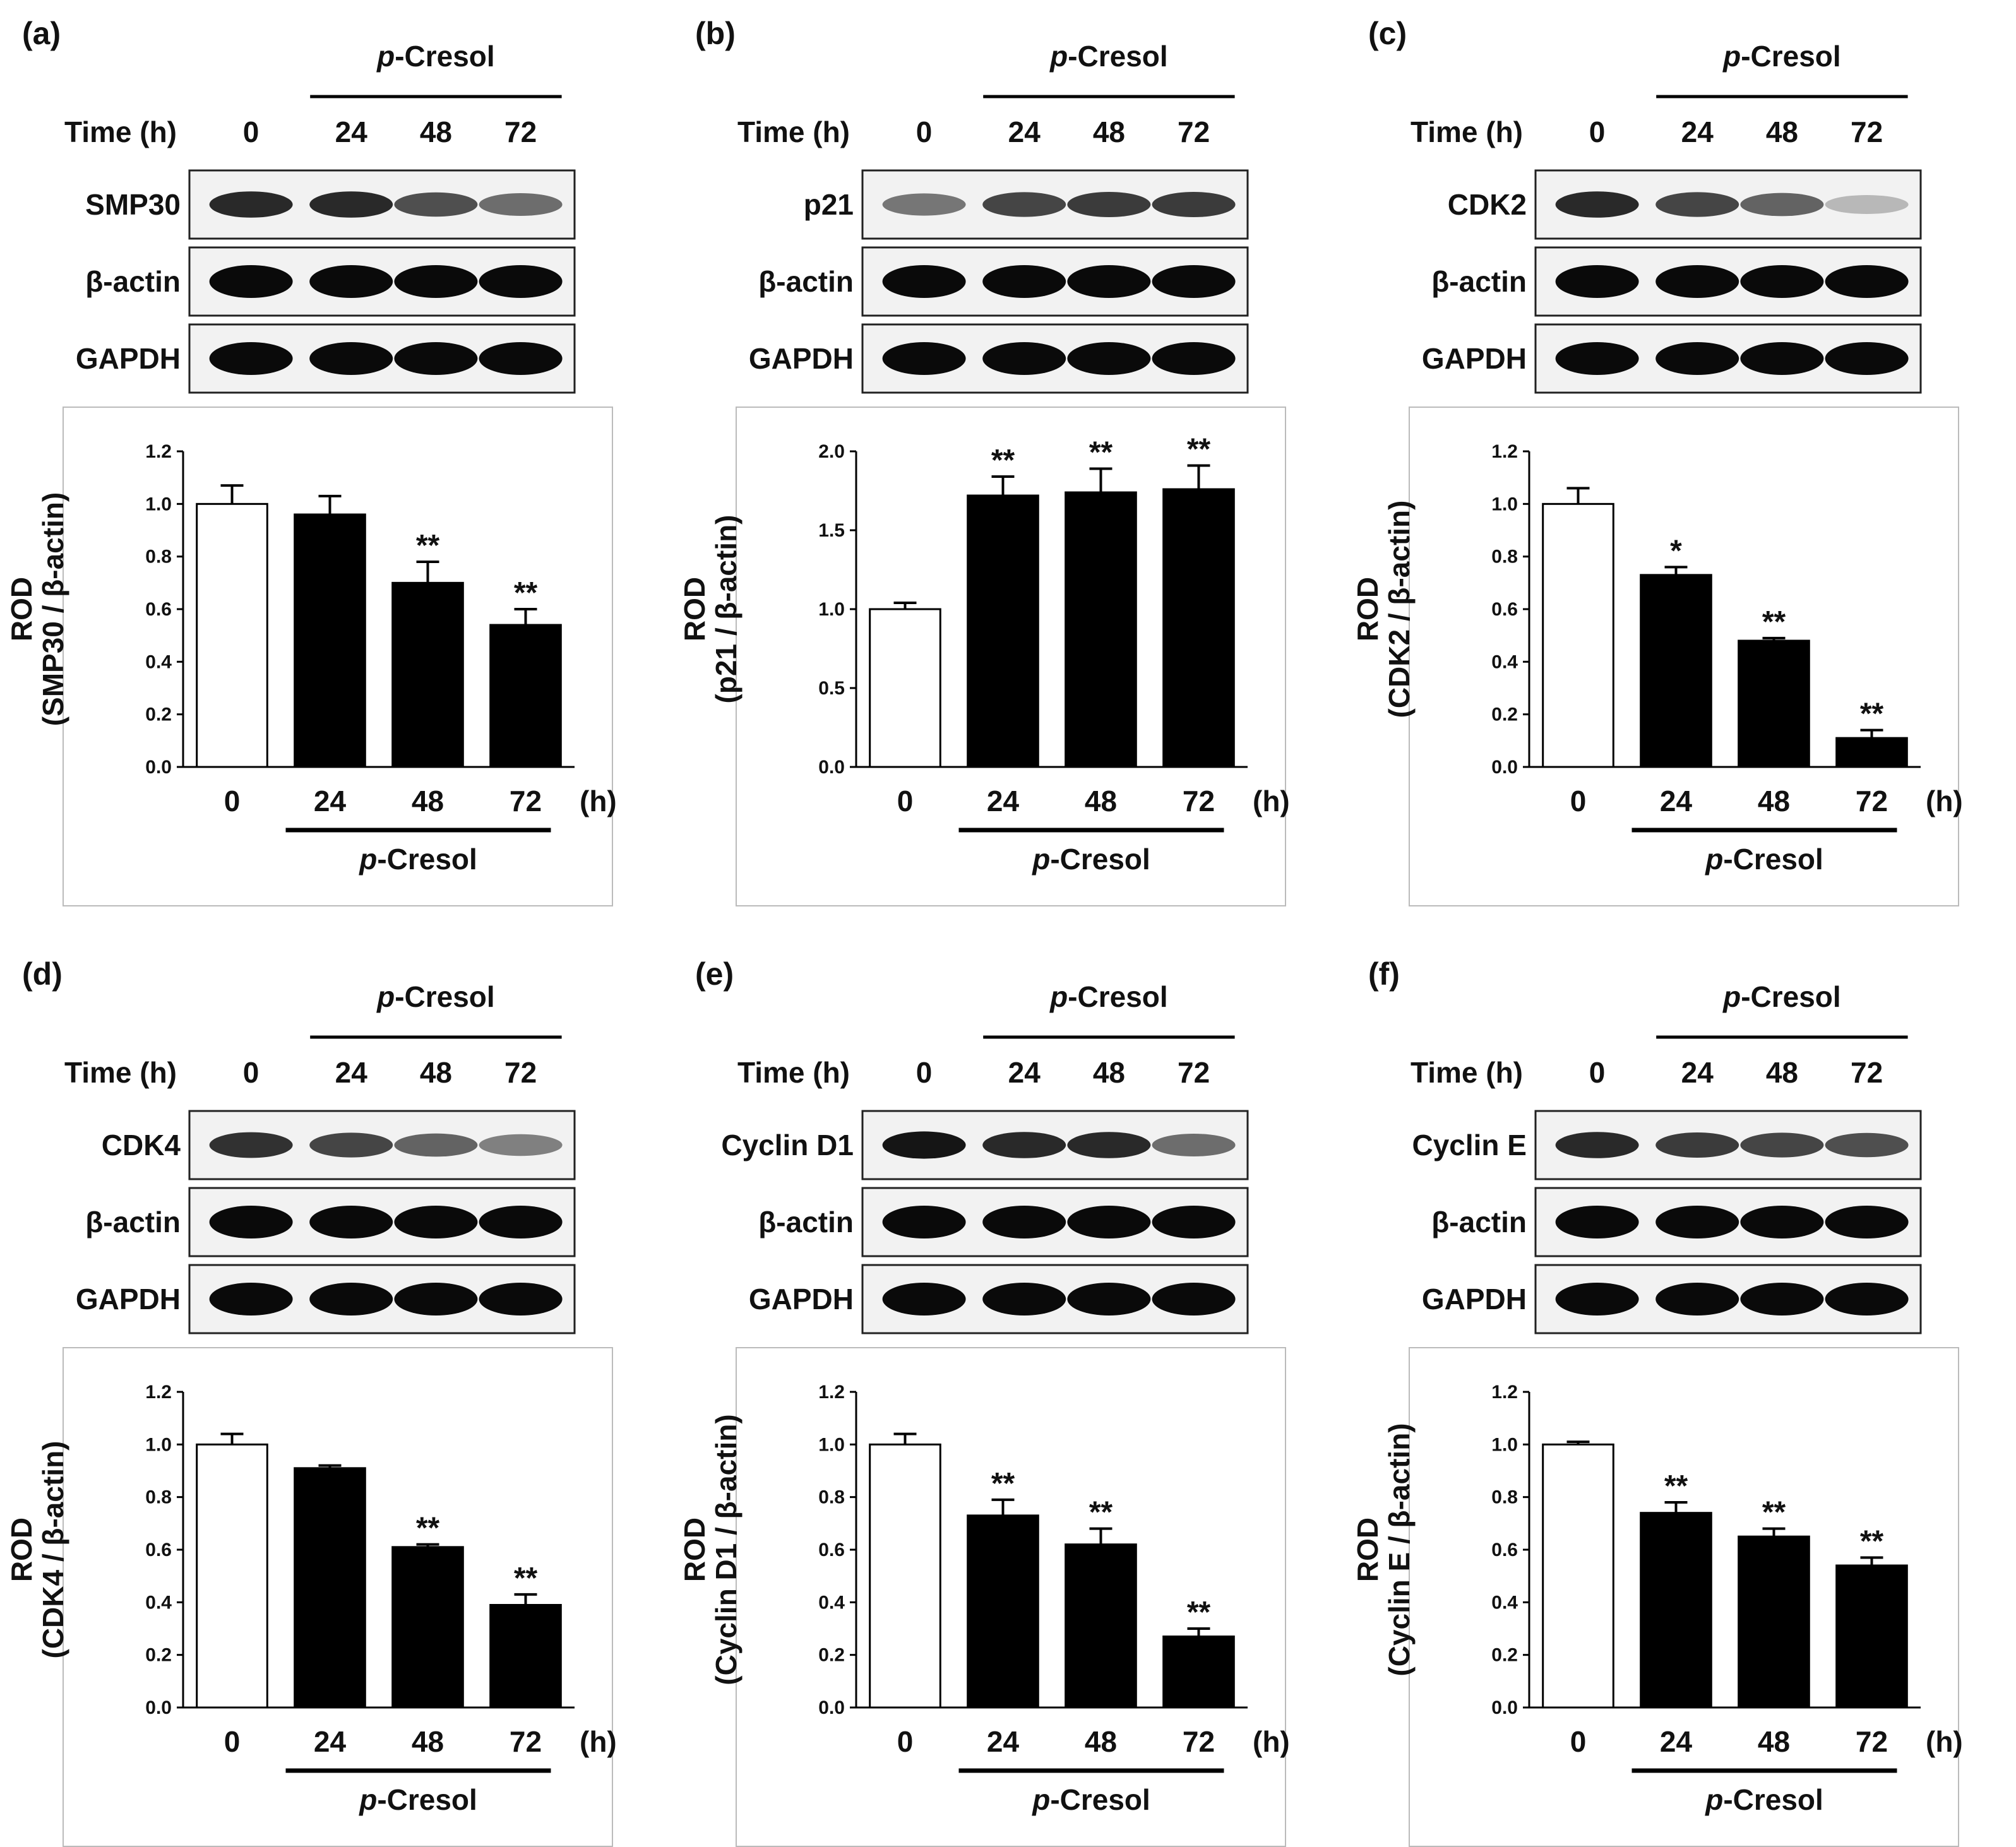  I want to click on panel-label: (f), so click(1384, 974).